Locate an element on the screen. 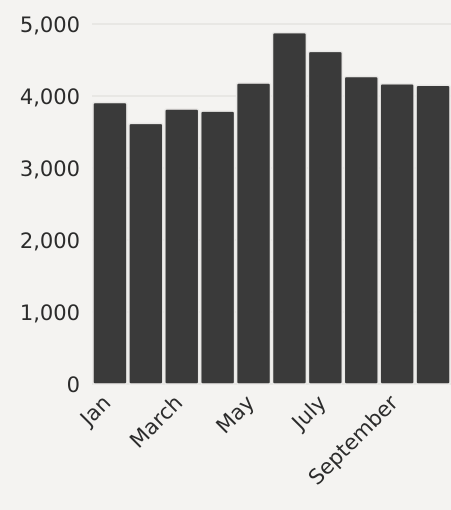 The width and height of the screenshot is (451, 510). y-tick-label: 2,000 is located at coordinates (50, 241).